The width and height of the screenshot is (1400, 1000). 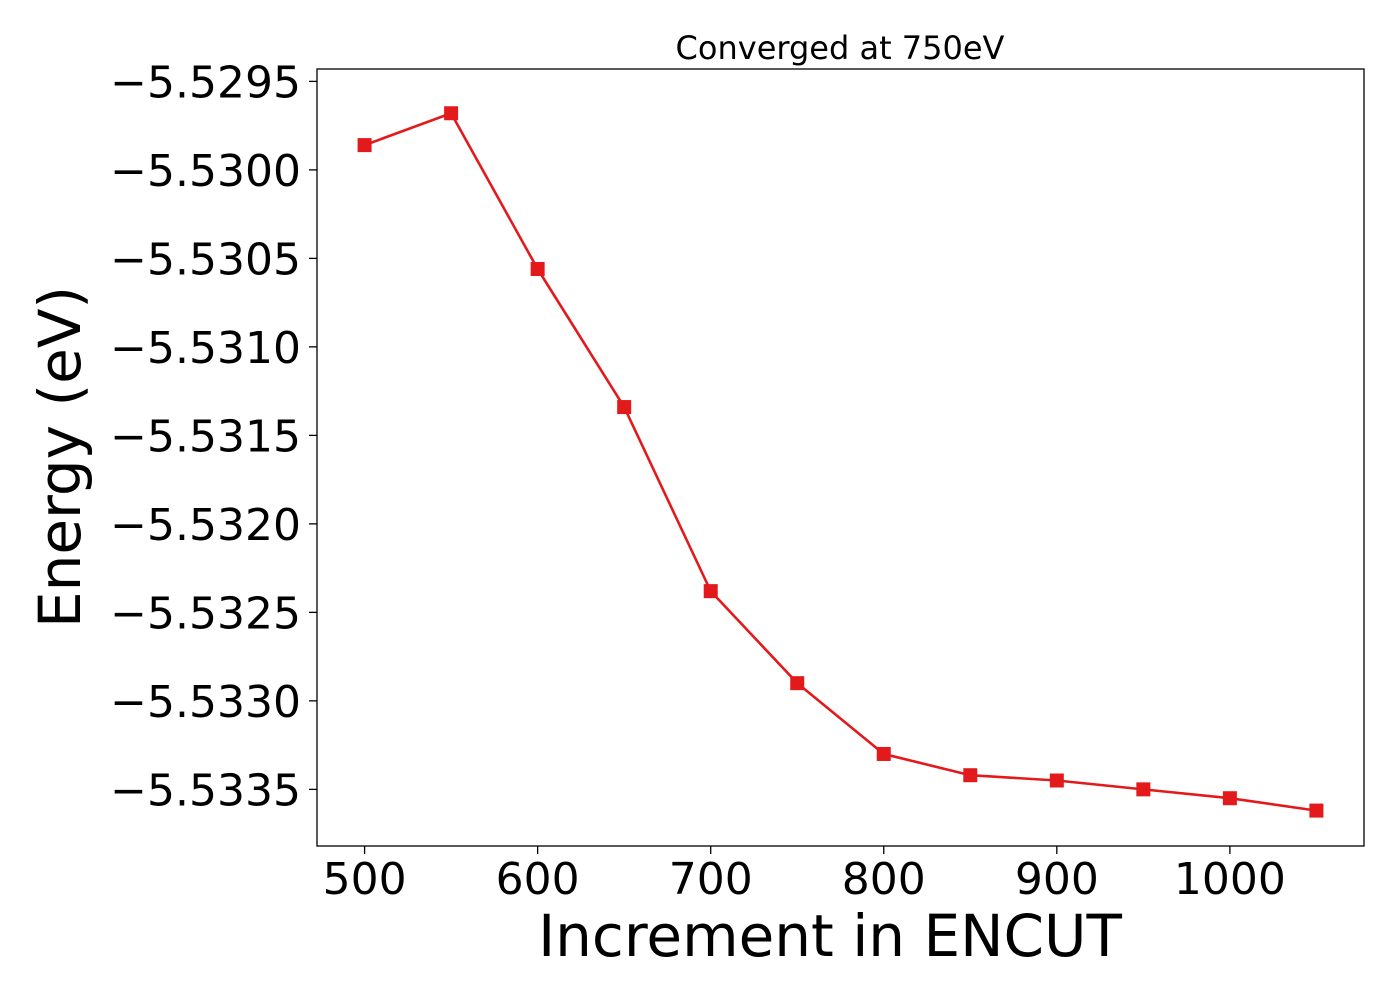 I want to click on y-tick-label: −5.5330, so click(x=205, y=702).